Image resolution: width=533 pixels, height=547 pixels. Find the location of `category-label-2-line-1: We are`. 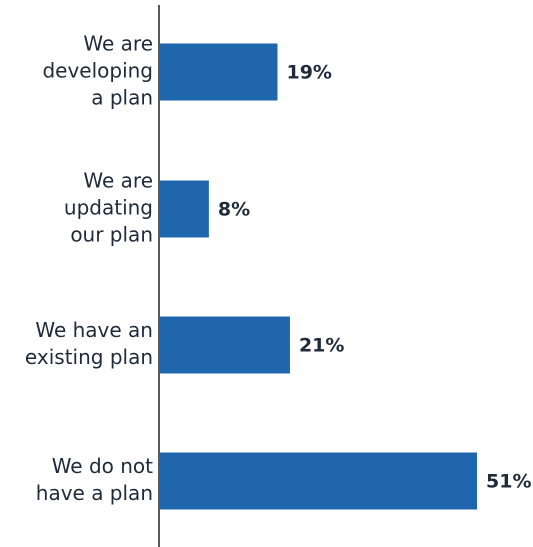

category-label-2-line-1: We are is located at coordinates (118, 181).